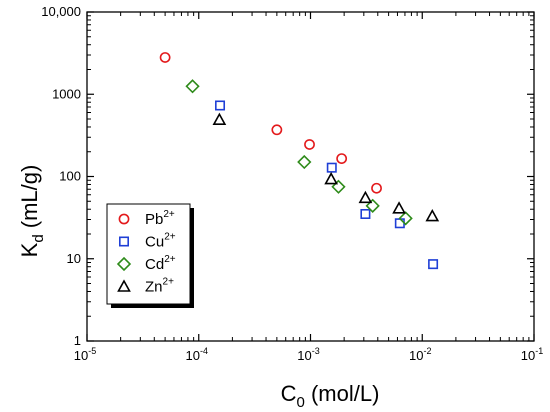 The width and height of the screenshot is (550, 412). What do you see at coordinates (154, 219) in the screenshot?
I see `legend-label-name: Pb` at bounding box center [154, 219].